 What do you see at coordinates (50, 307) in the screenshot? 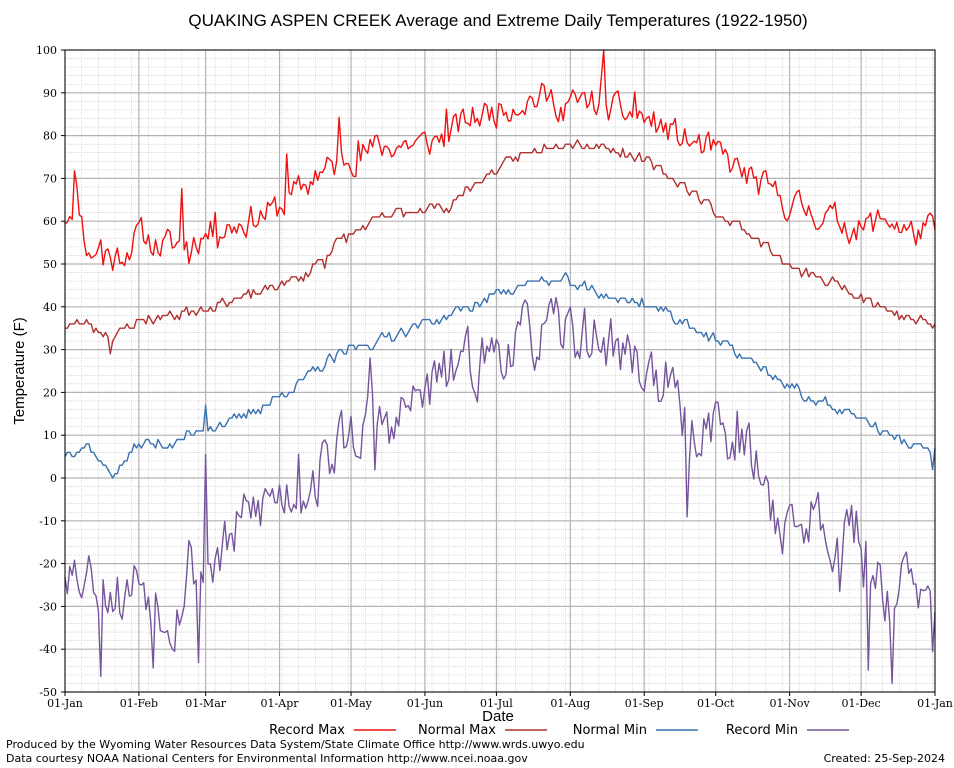
I see `y-tick-label: 40` at bounding box center [50, 307].